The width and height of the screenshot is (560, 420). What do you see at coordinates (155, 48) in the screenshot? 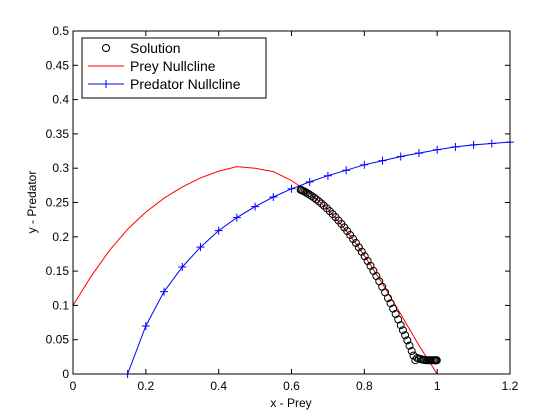
I see `legend-label-solution: Solution` at bounding box center [155, 48].